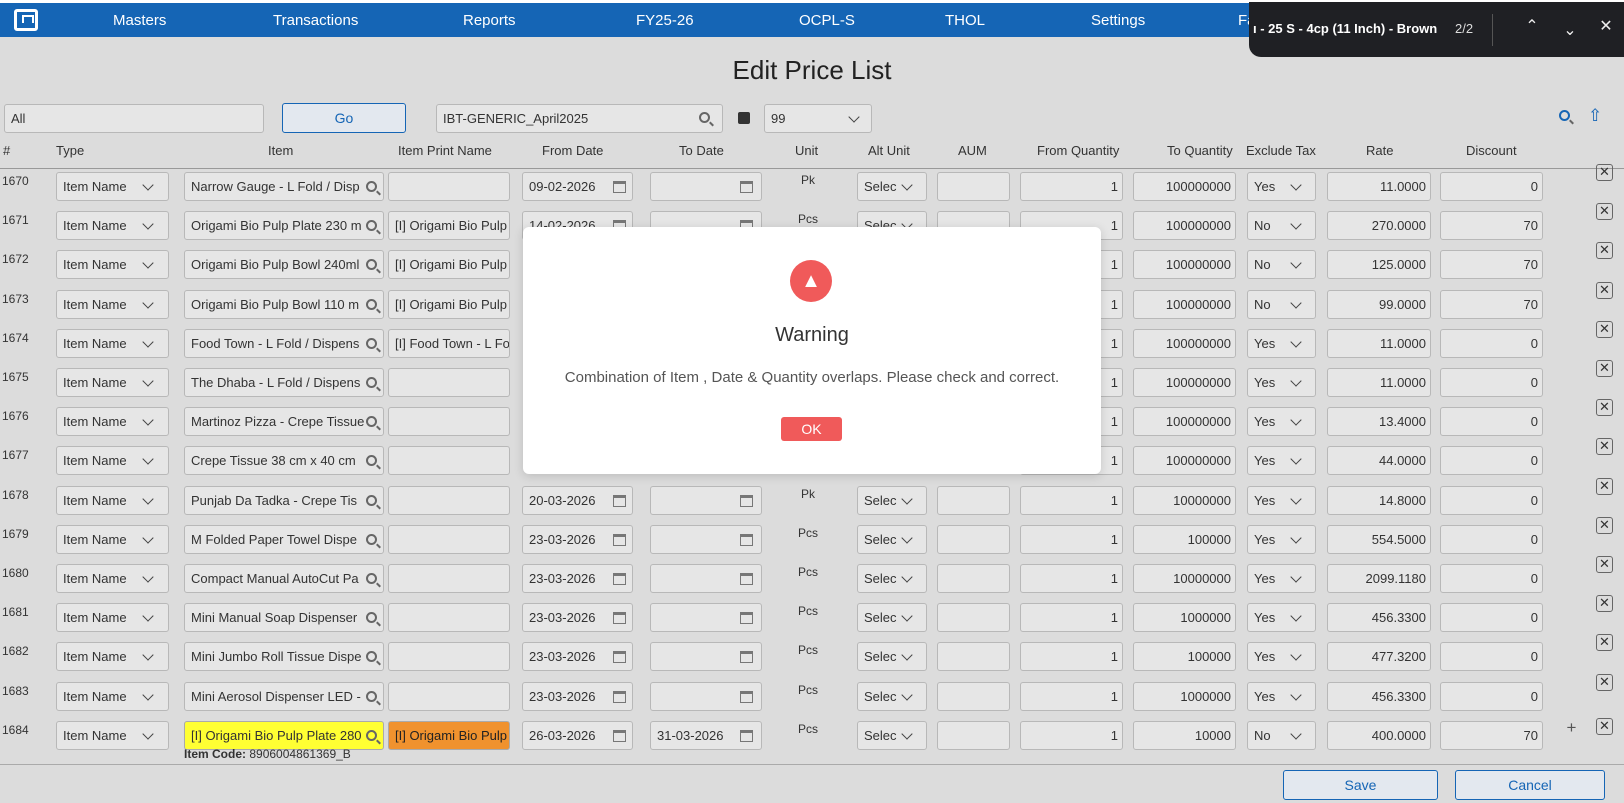 This screenshot has height=803, width=1624. I want to click on go-button: Go, so click(344, 118).